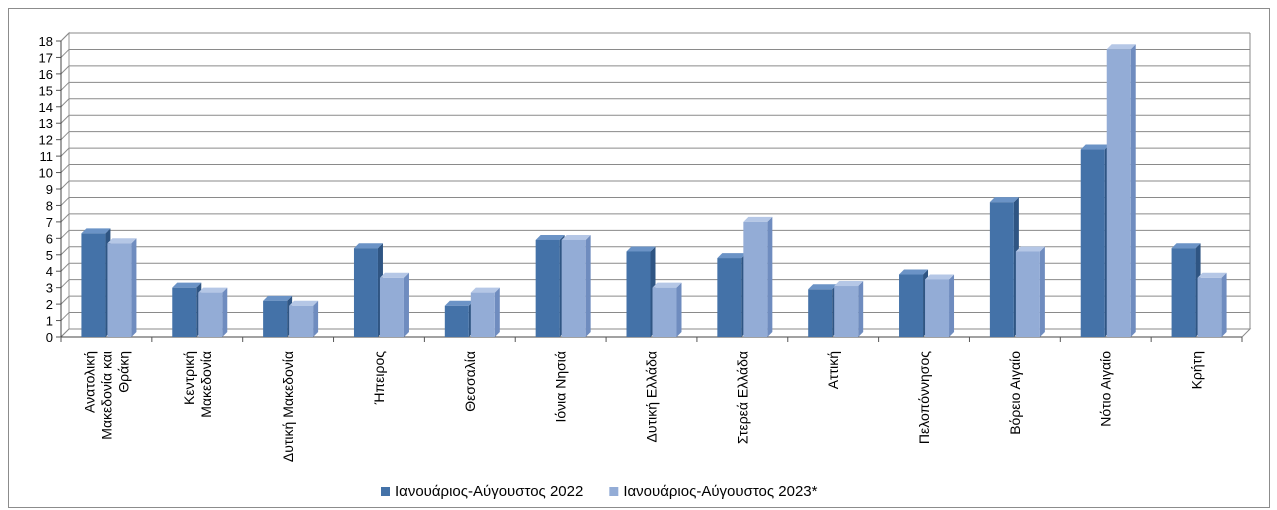  What do you see at coordinates (206, 384) in the screenshot?
I see `x-tick-label: Μακεδονία` at bounding box center [206, 384].